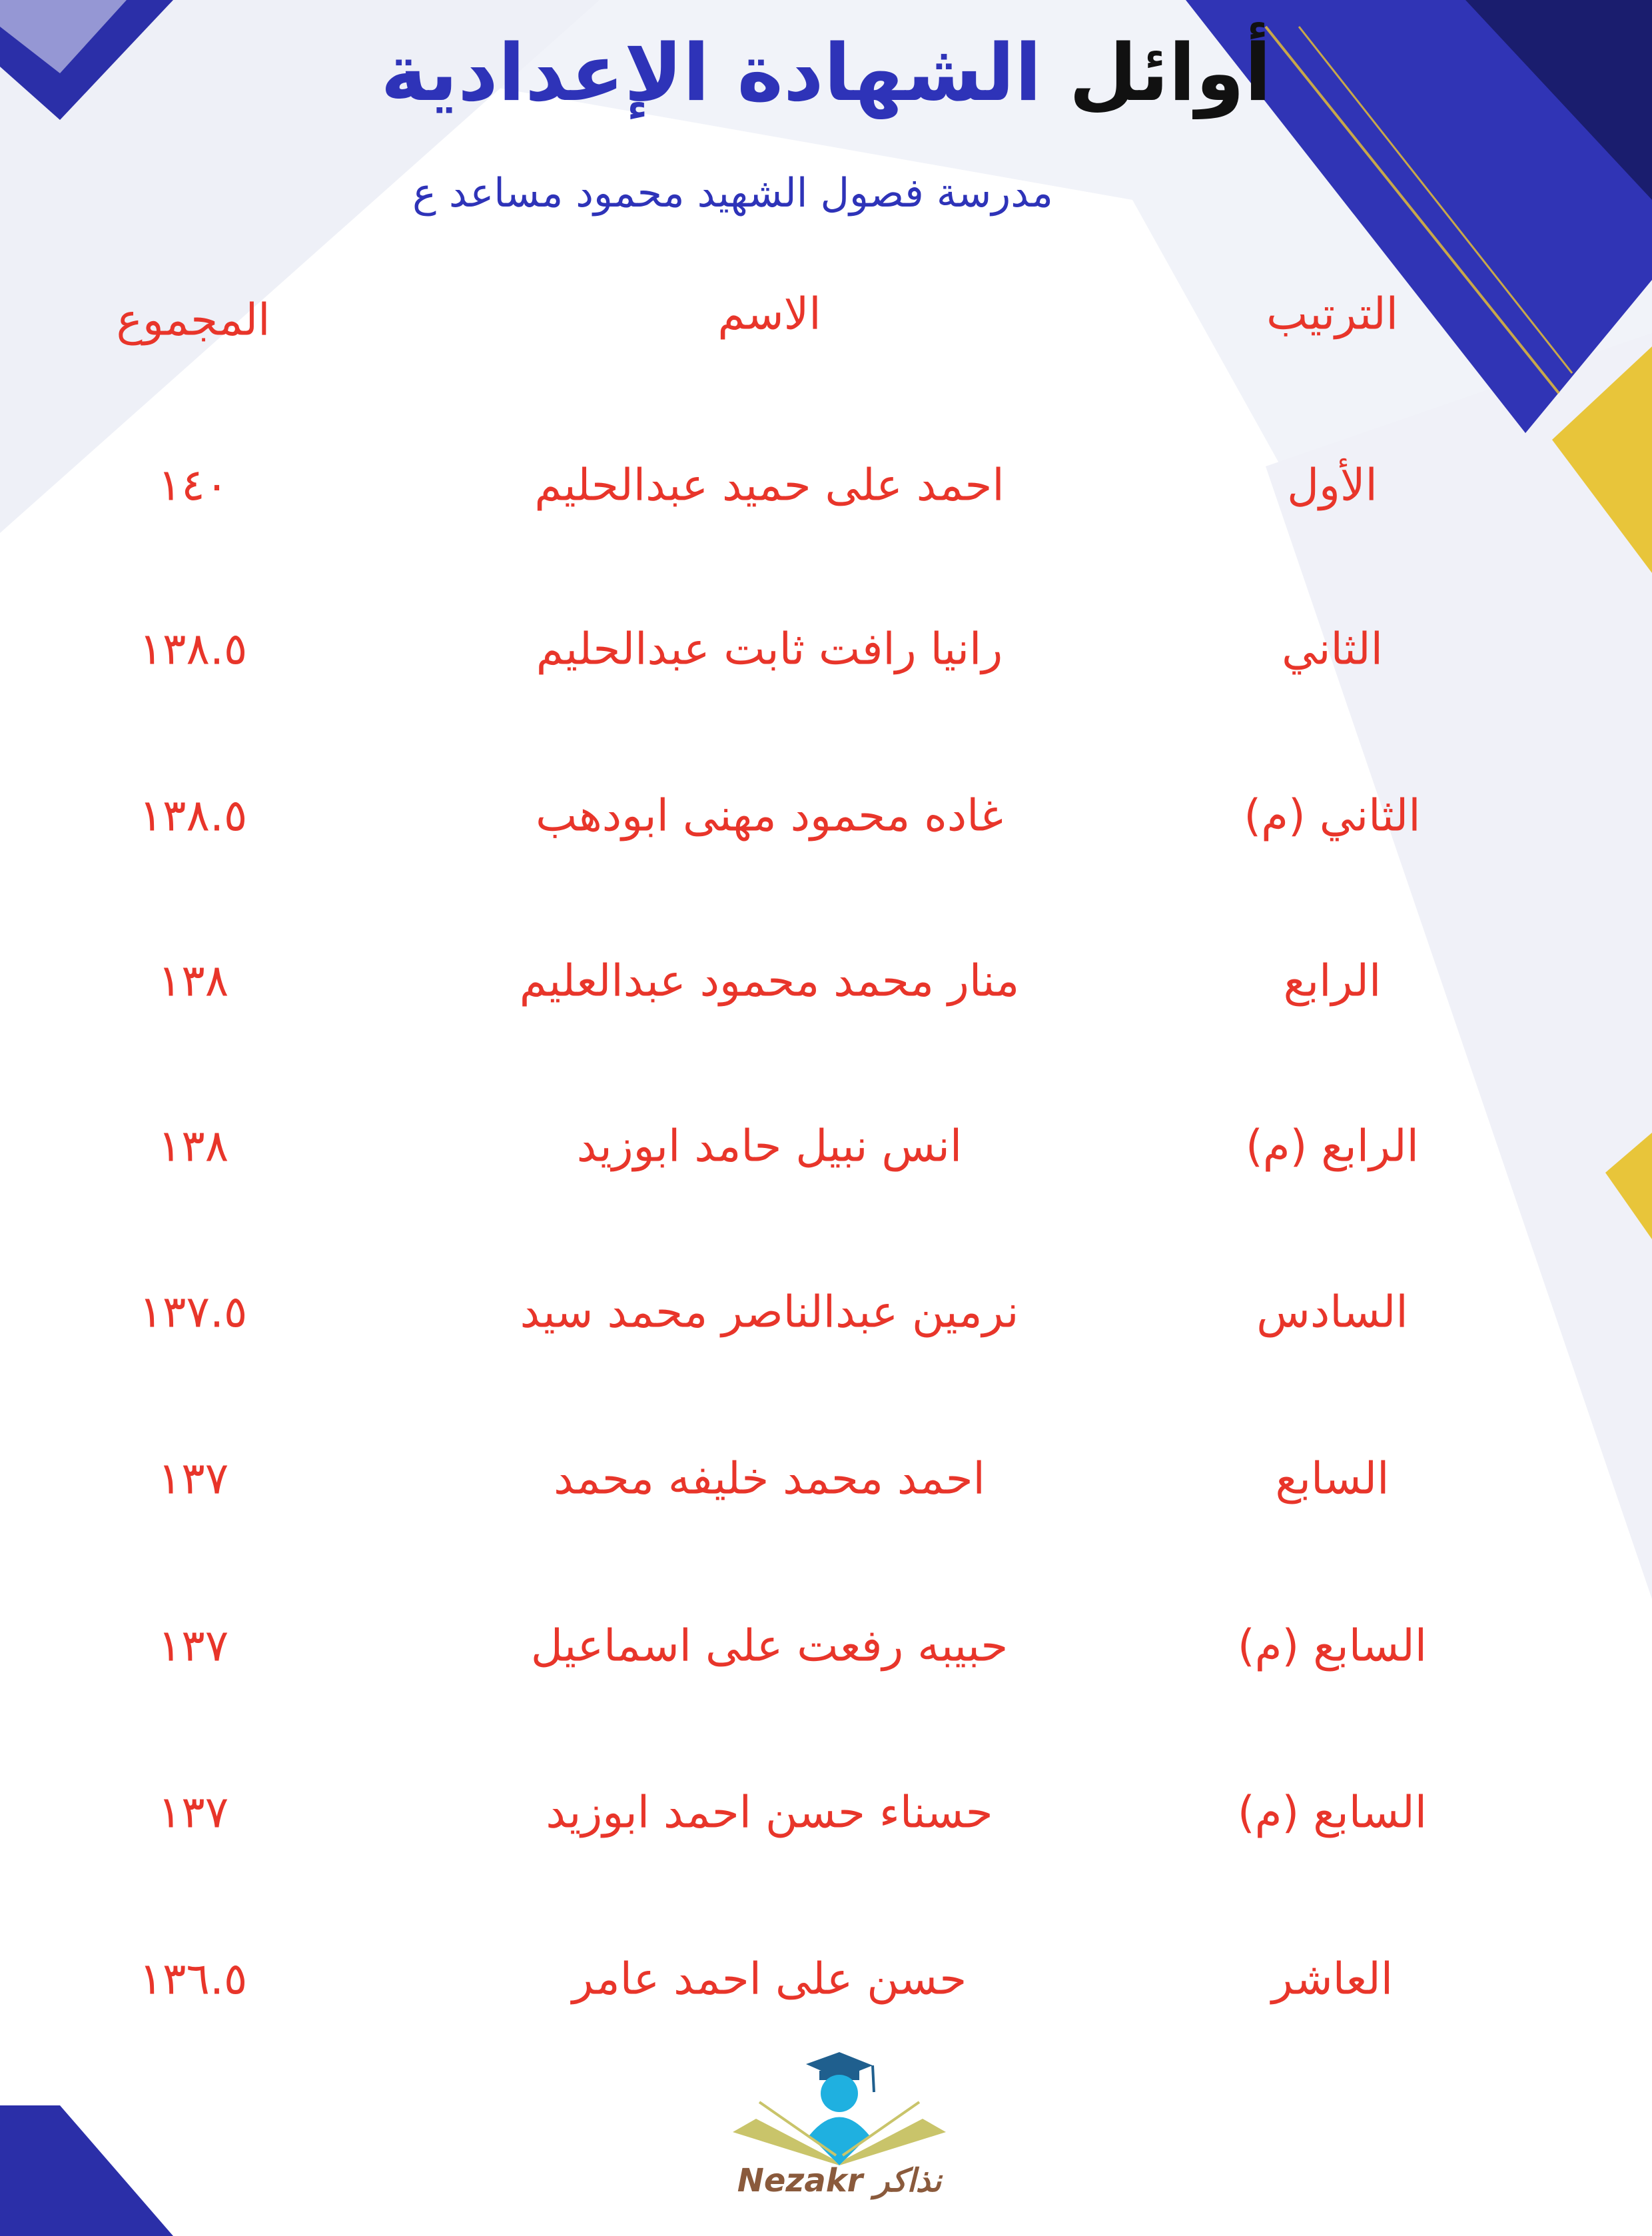 This screenshot has width=1652, height=2236. What do you see at coordinates (1332, 815) in the screenshot?
I see `rank-cell: الثاني (م)` at bounding box center [1332, 815].